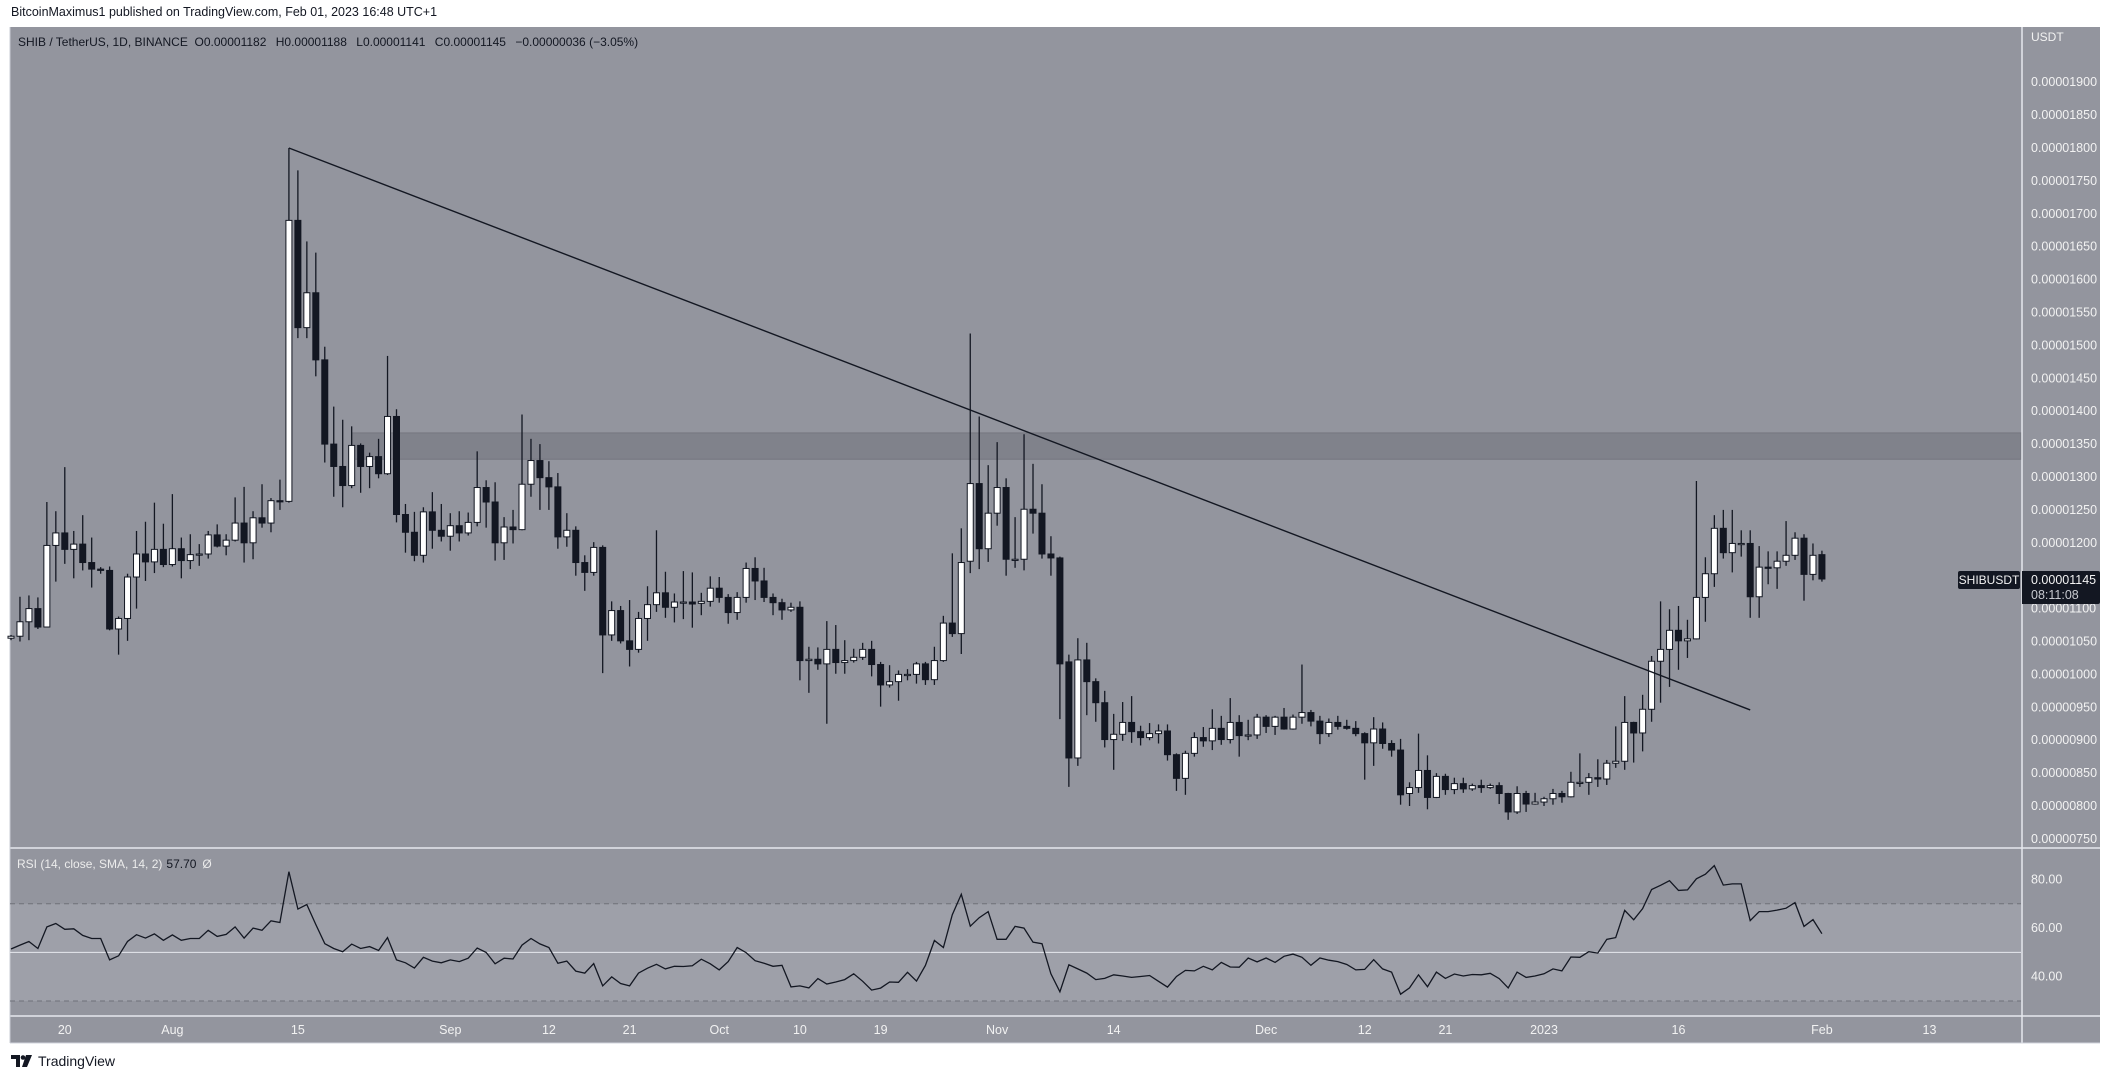 Image resolution: width=2113 pixels, height=1079 pixels. Describe the element at coordinates (916, 930) in the screenshot. I see `rsi-line` at that location.